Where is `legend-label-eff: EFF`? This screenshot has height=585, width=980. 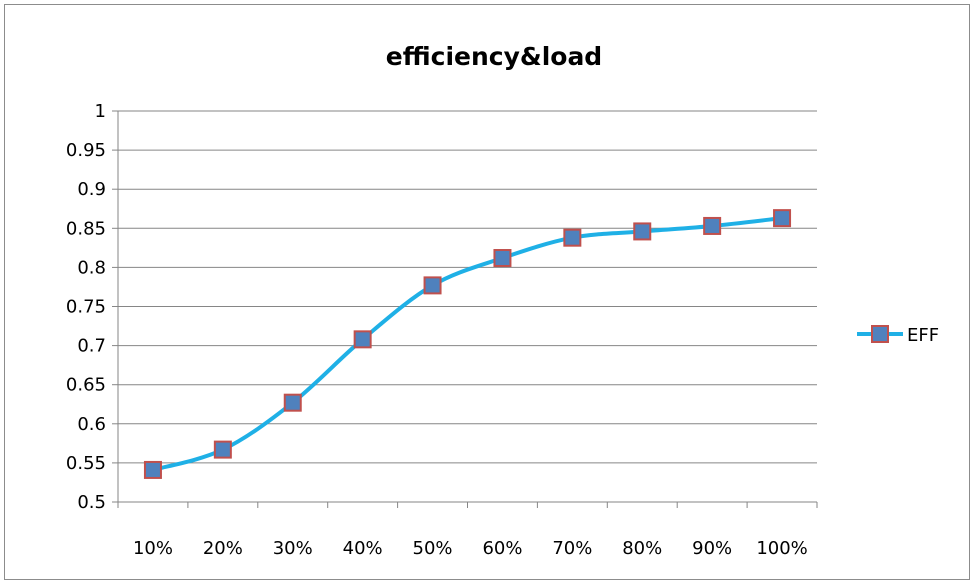
legend-label-eff: EFF is located at coordinates (923, 335).